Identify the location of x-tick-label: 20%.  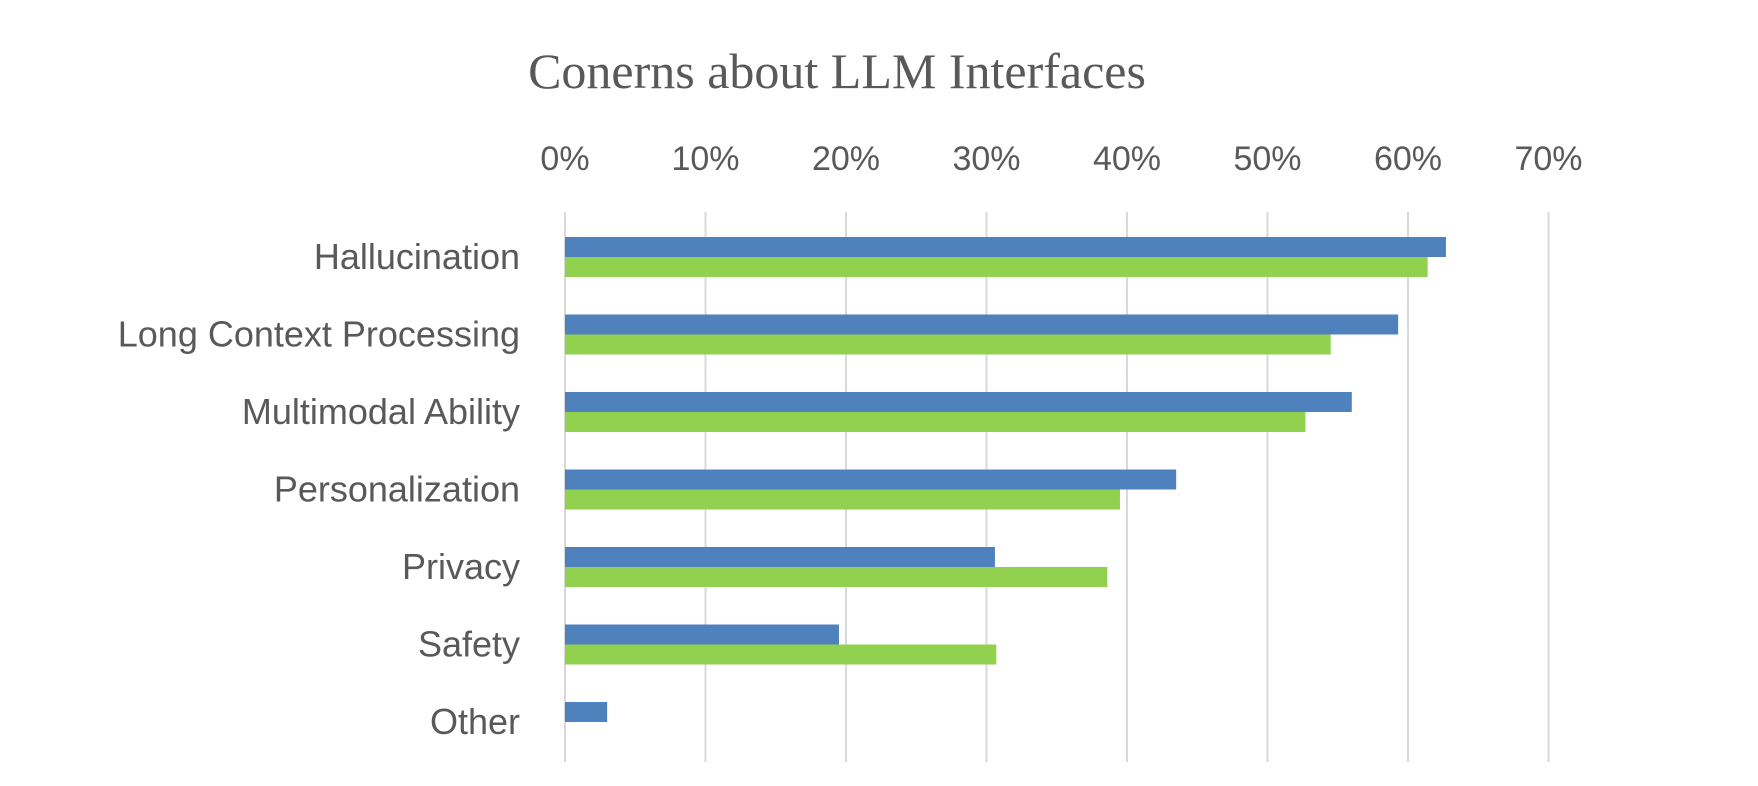
(846, 159).